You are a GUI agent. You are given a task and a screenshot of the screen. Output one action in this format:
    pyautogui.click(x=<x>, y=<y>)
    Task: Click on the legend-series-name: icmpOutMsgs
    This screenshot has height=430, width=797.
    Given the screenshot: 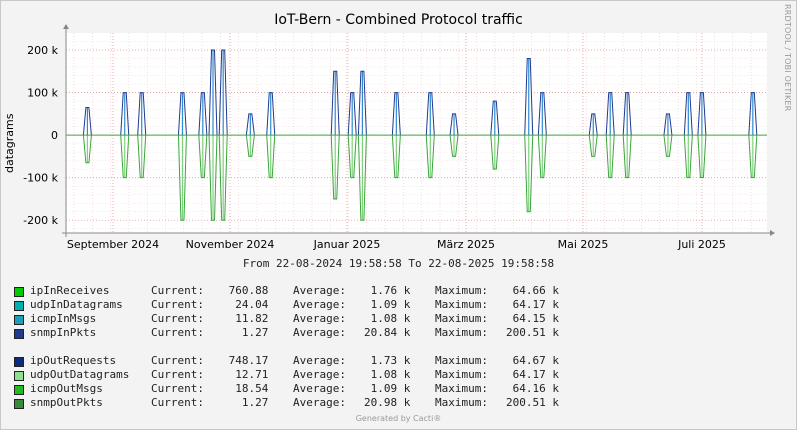 What is the action you would take?
    pyautogui.click(x=66, y=388)
    